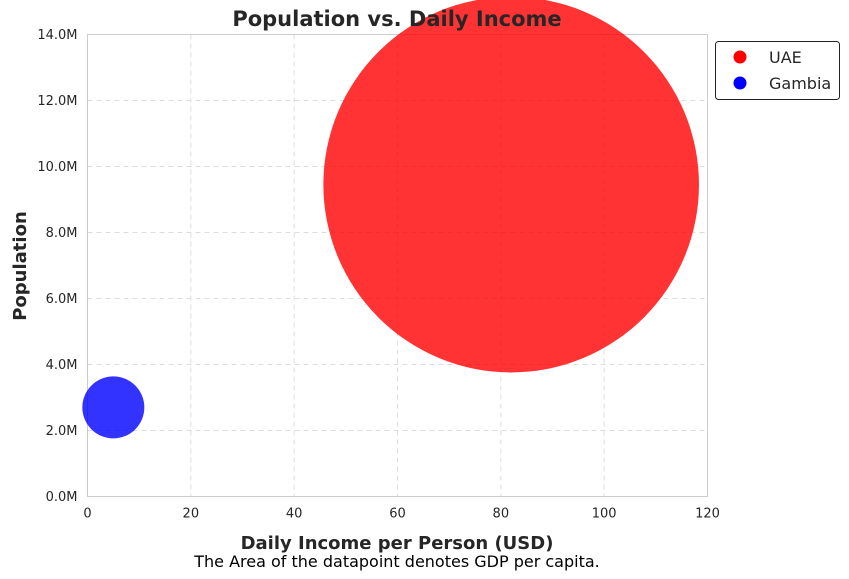  I want to click on legend: UAE Gambia, so click(777, 70).